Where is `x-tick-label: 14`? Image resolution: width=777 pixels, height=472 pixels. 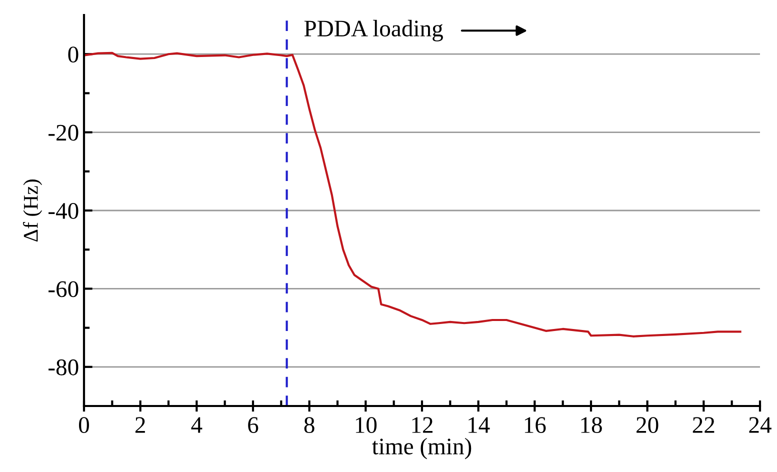 x-tick-label: 14 is located at coordinates (479, 425).